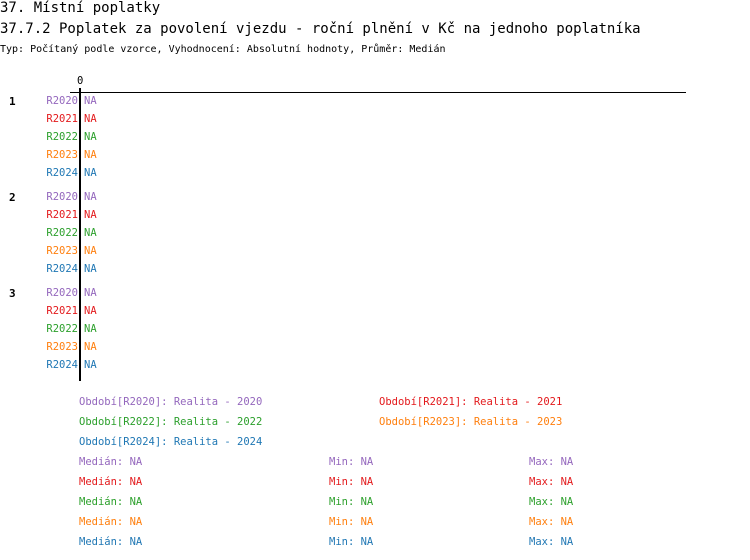 The image size is (750, 560). Describe the element at coordinates (171, 442) in the screenshot. I see `legend-entry: Období[R2024]: Realita - 2024` at that location.